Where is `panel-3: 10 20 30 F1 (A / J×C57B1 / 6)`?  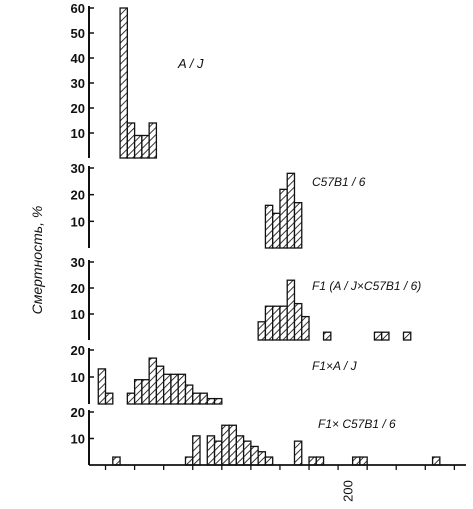
panel-3: 10 20 30 F1 (A / J×C57B1 / 6) is located at coordinates (246, 298).